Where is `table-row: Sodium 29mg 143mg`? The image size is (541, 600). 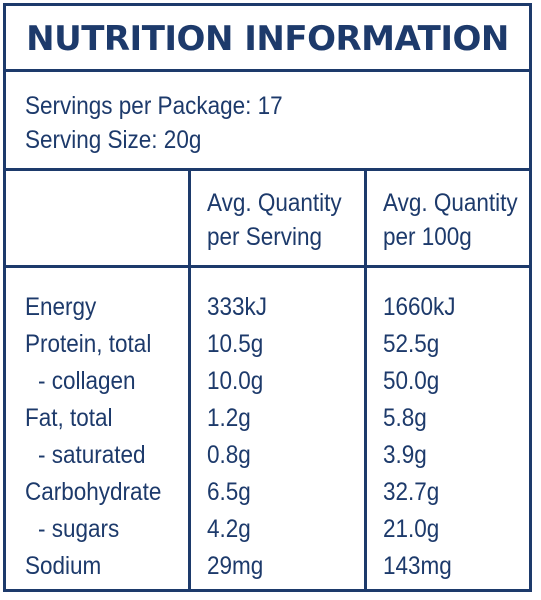
table-row: Sodium 29mg 143mg is located at coordinates (267, 566).